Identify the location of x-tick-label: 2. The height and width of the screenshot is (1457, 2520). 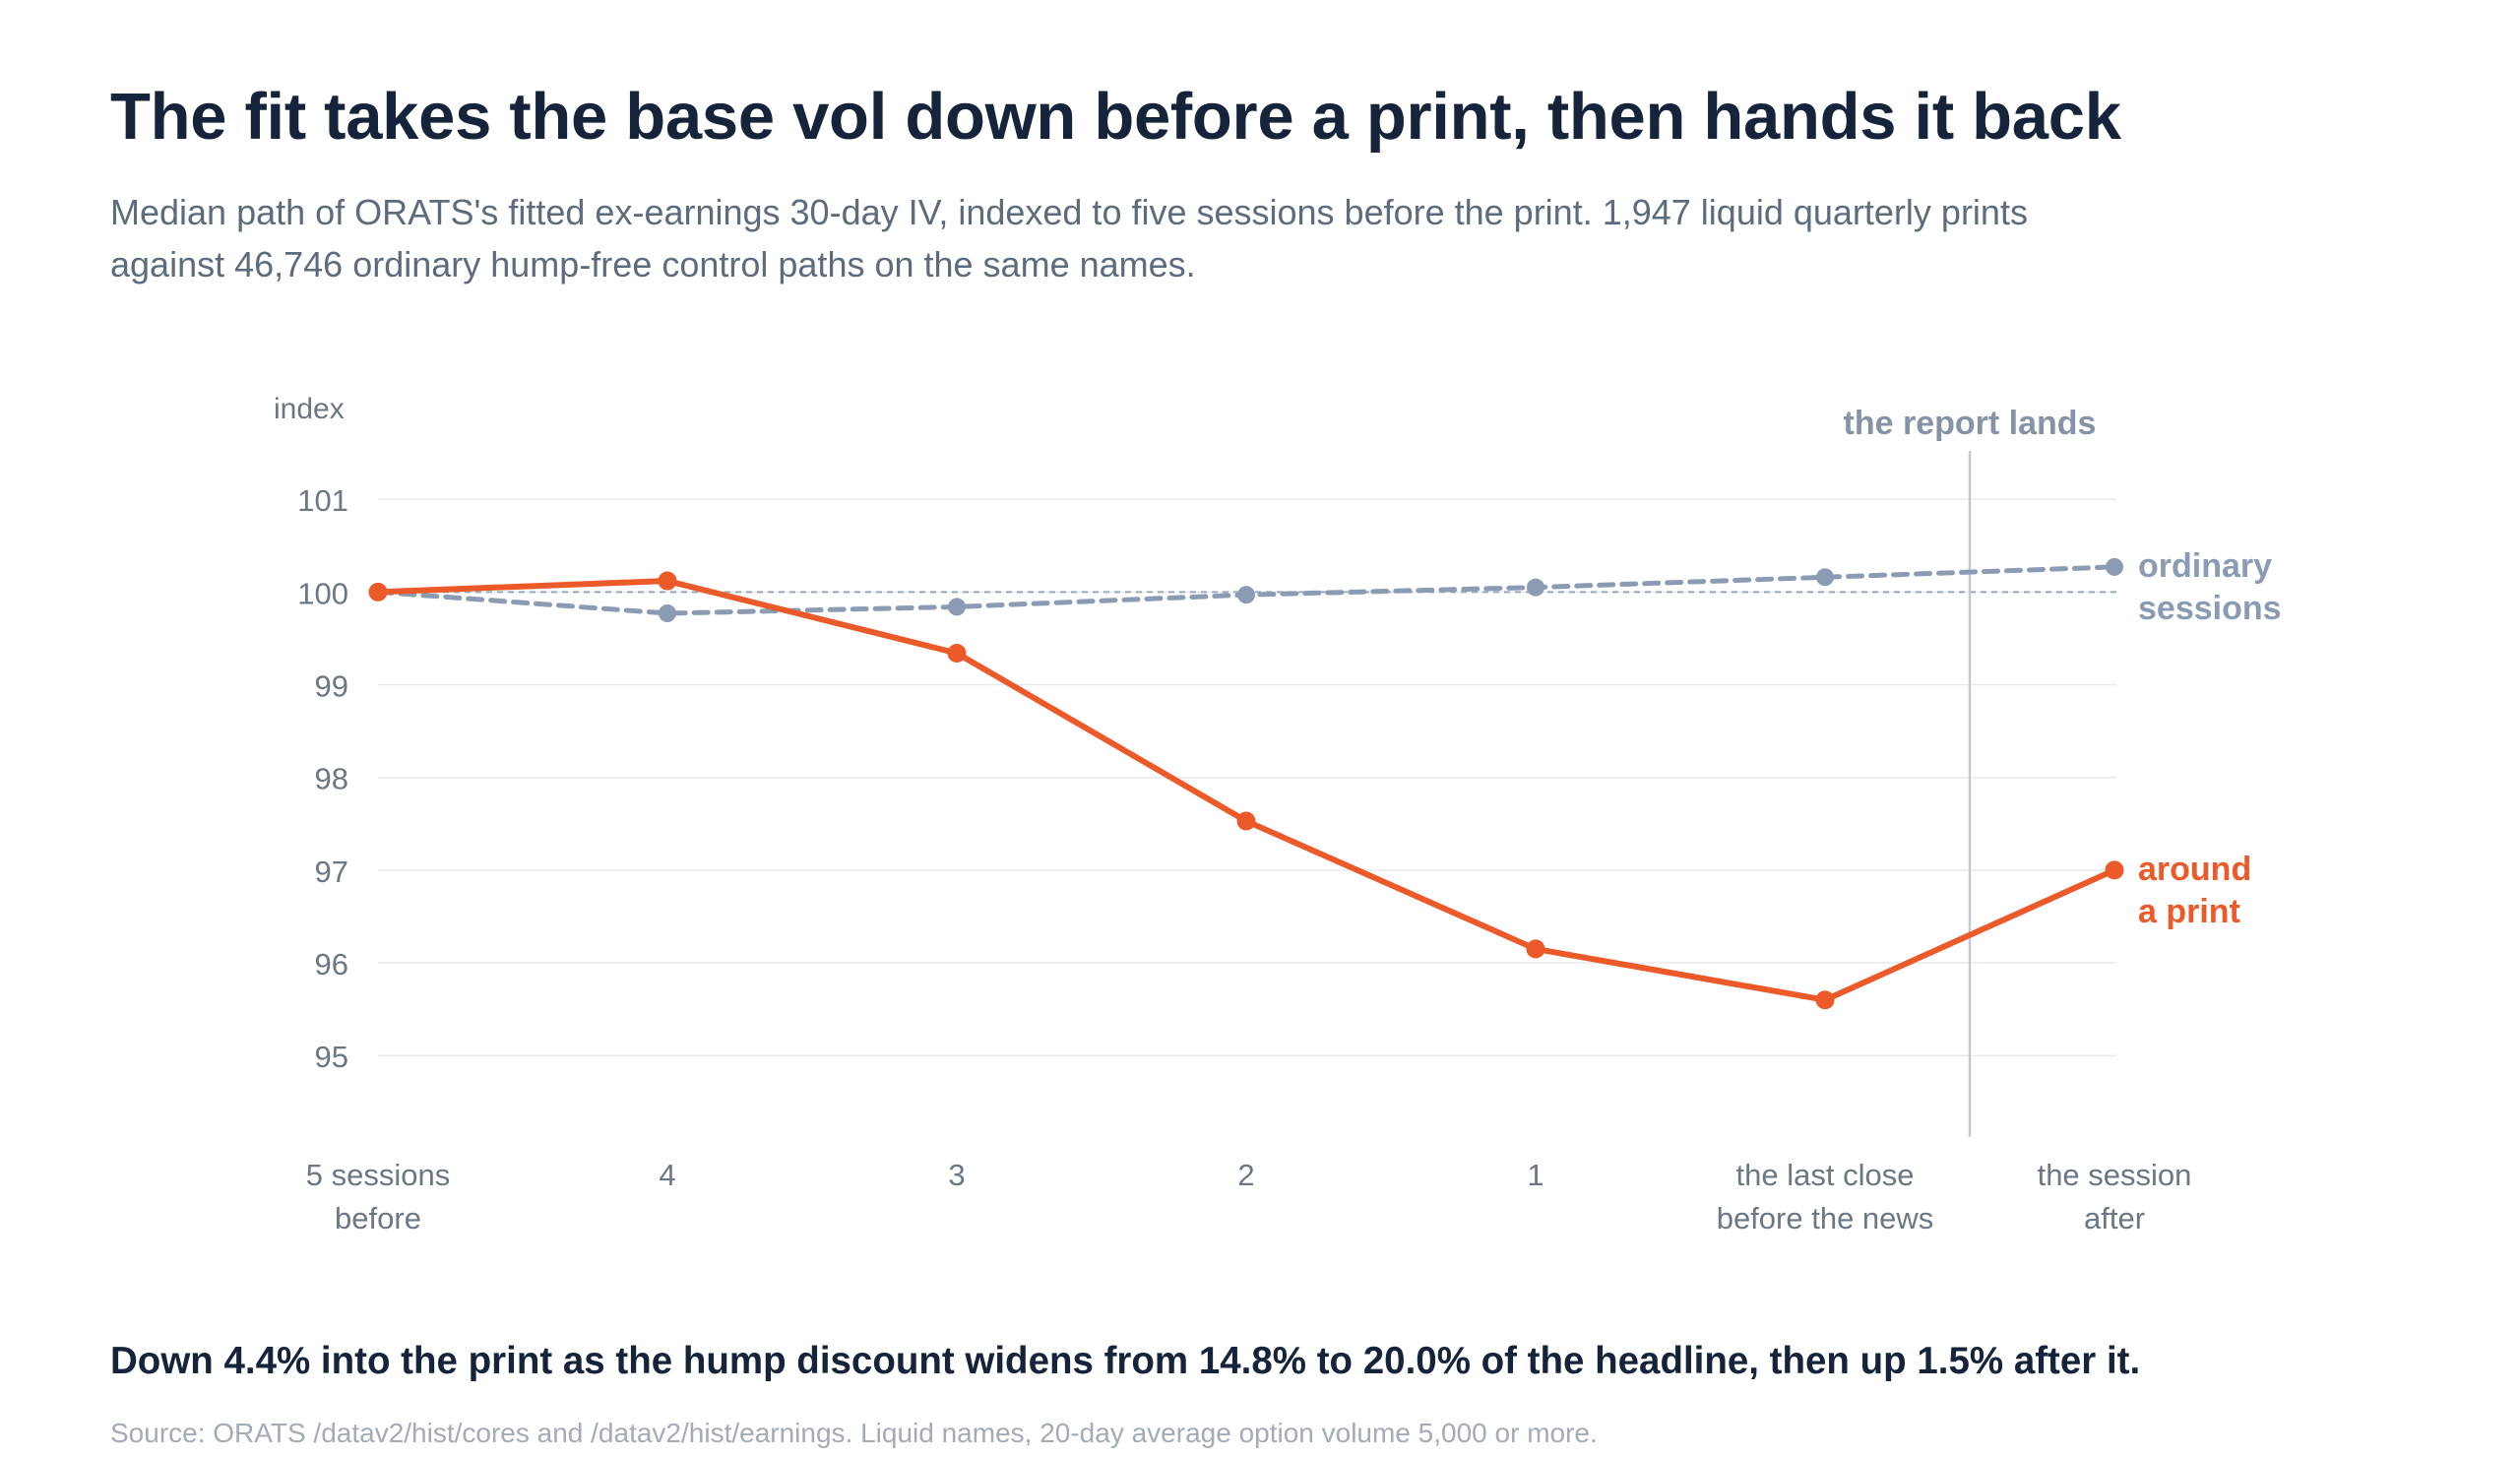
(1245, 1175).